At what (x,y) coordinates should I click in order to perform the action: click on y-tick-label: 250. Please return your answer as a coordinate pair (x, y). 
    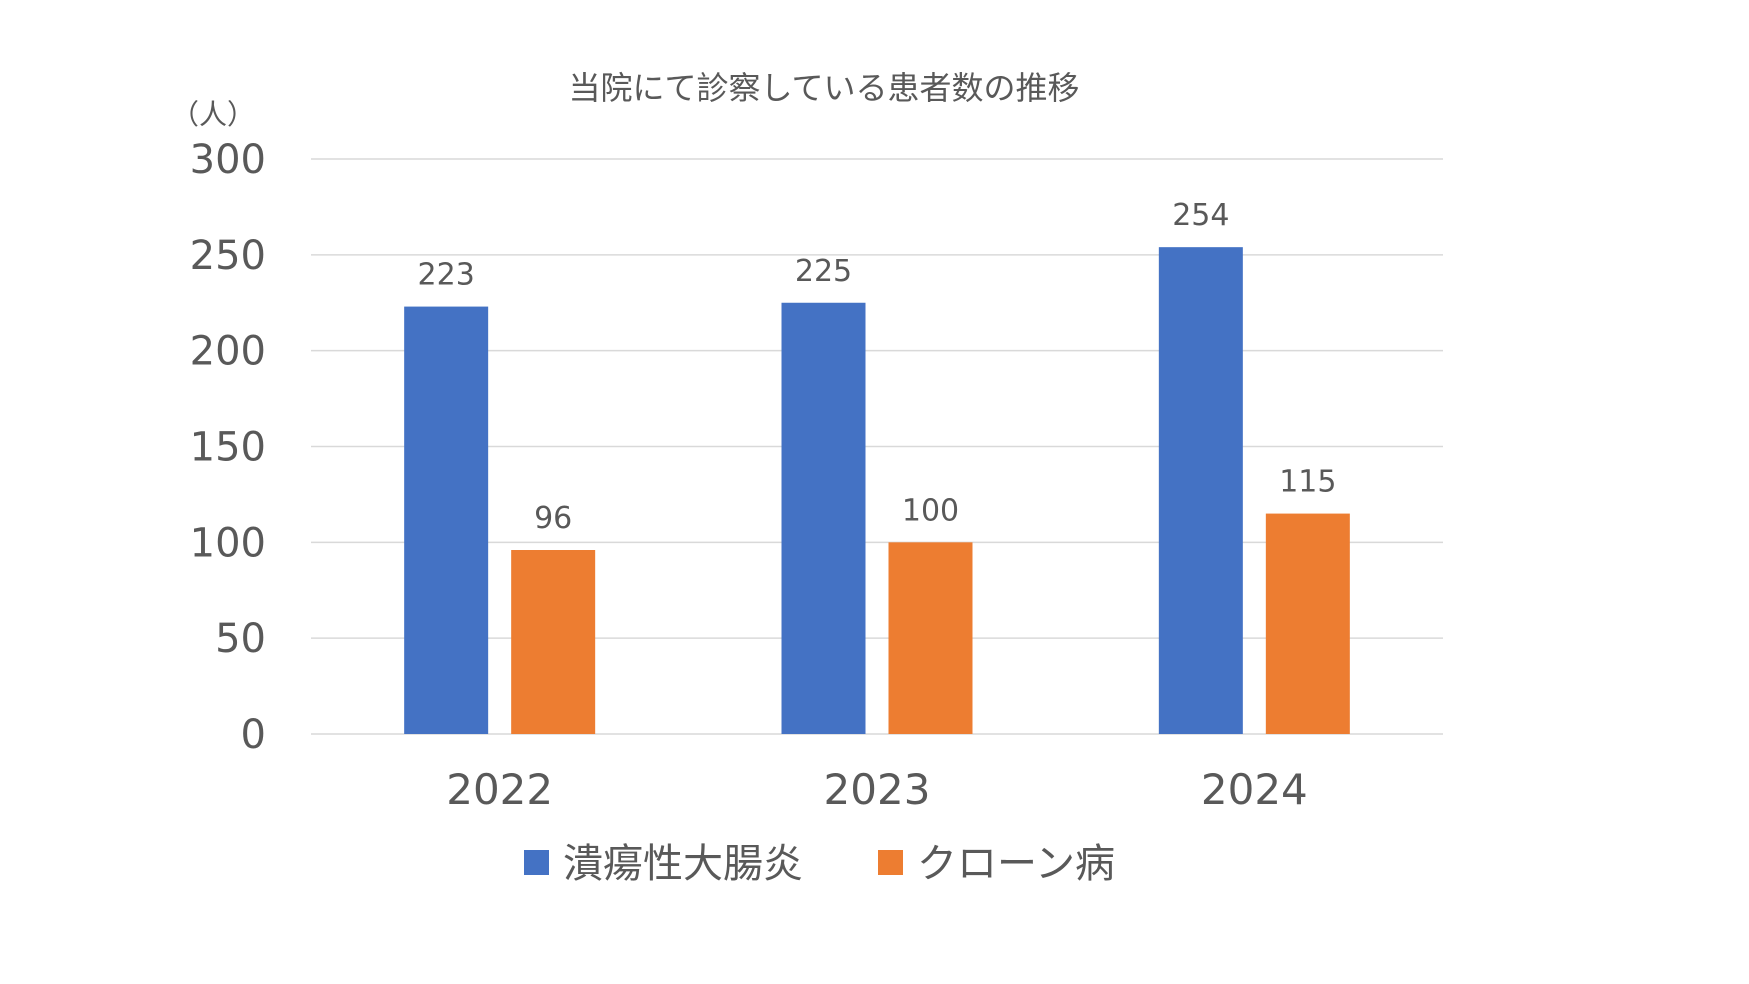
    Looking at the image, I should click on (228, 256).